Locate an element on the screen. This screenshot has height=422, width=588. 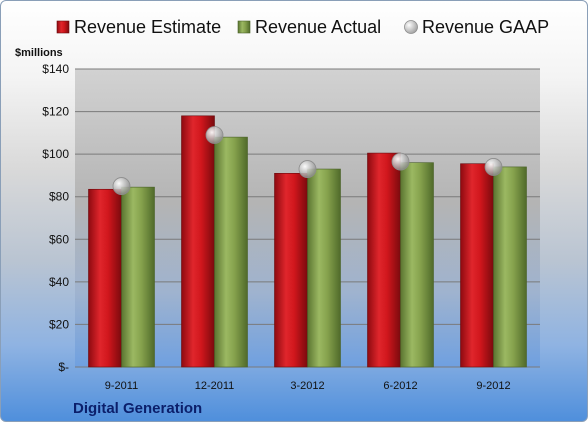
x-tick-label: 12-2011 is located at coordinates (215, 386).